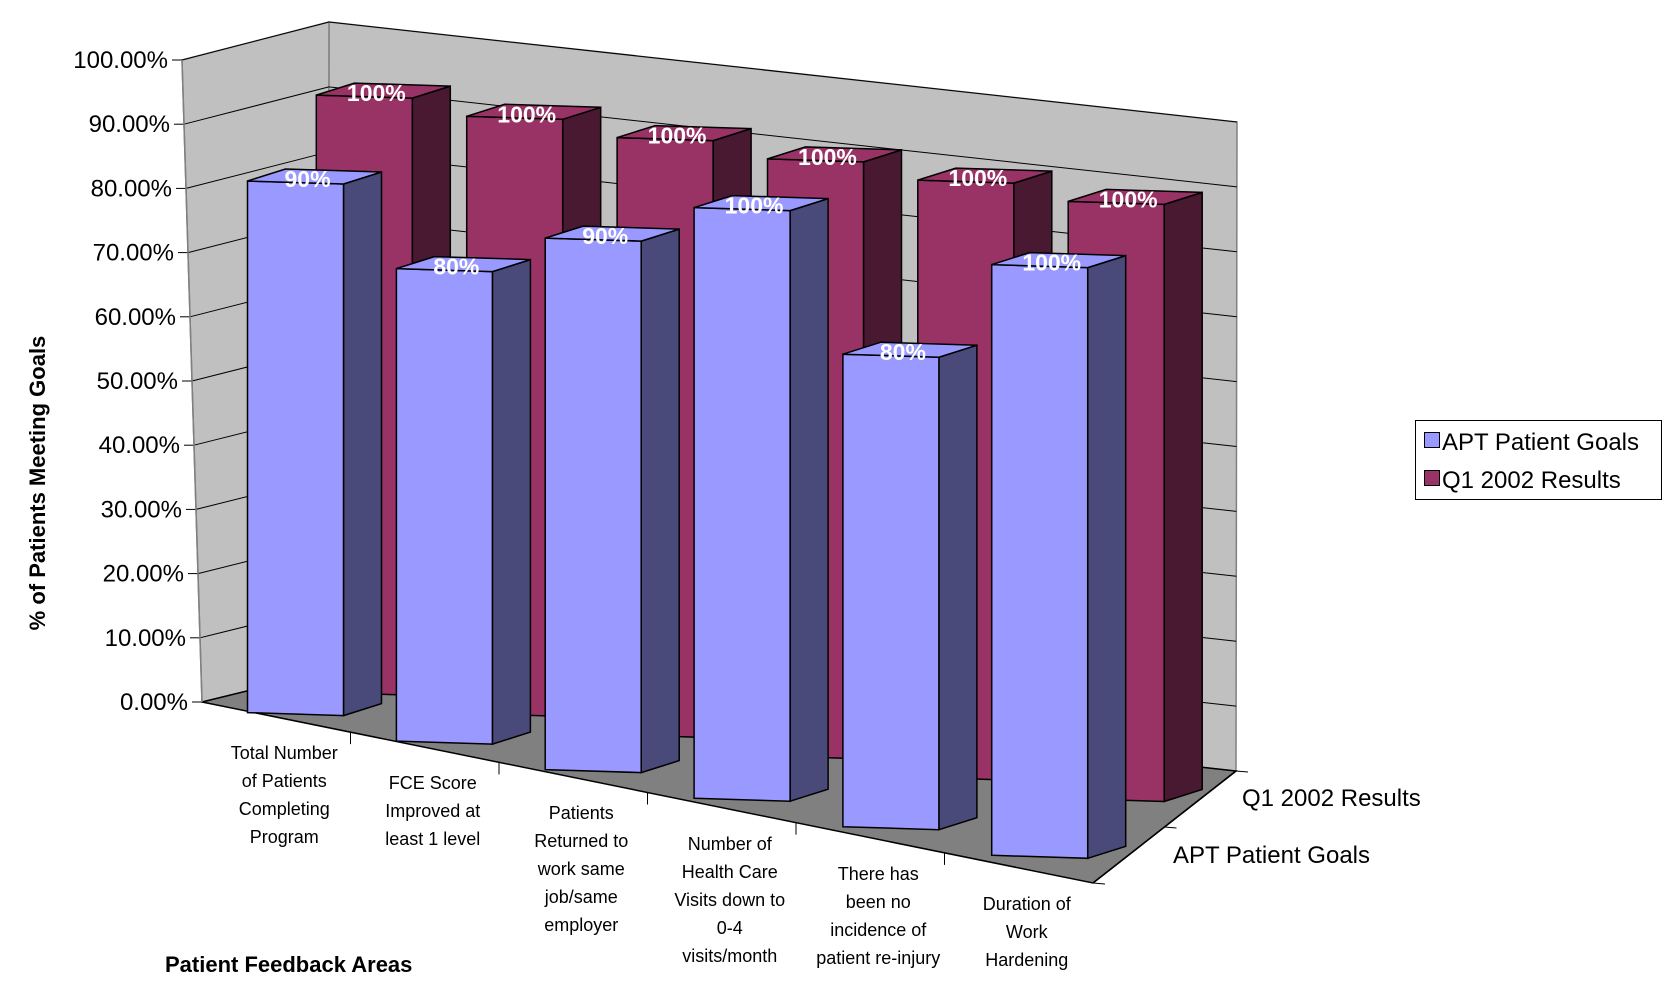 The width and height of the screenshot is (1679, 981). Describe the element at coordinates (131, 188) in the screenshot. I see `y-tick-label: 80.00%` at that location.